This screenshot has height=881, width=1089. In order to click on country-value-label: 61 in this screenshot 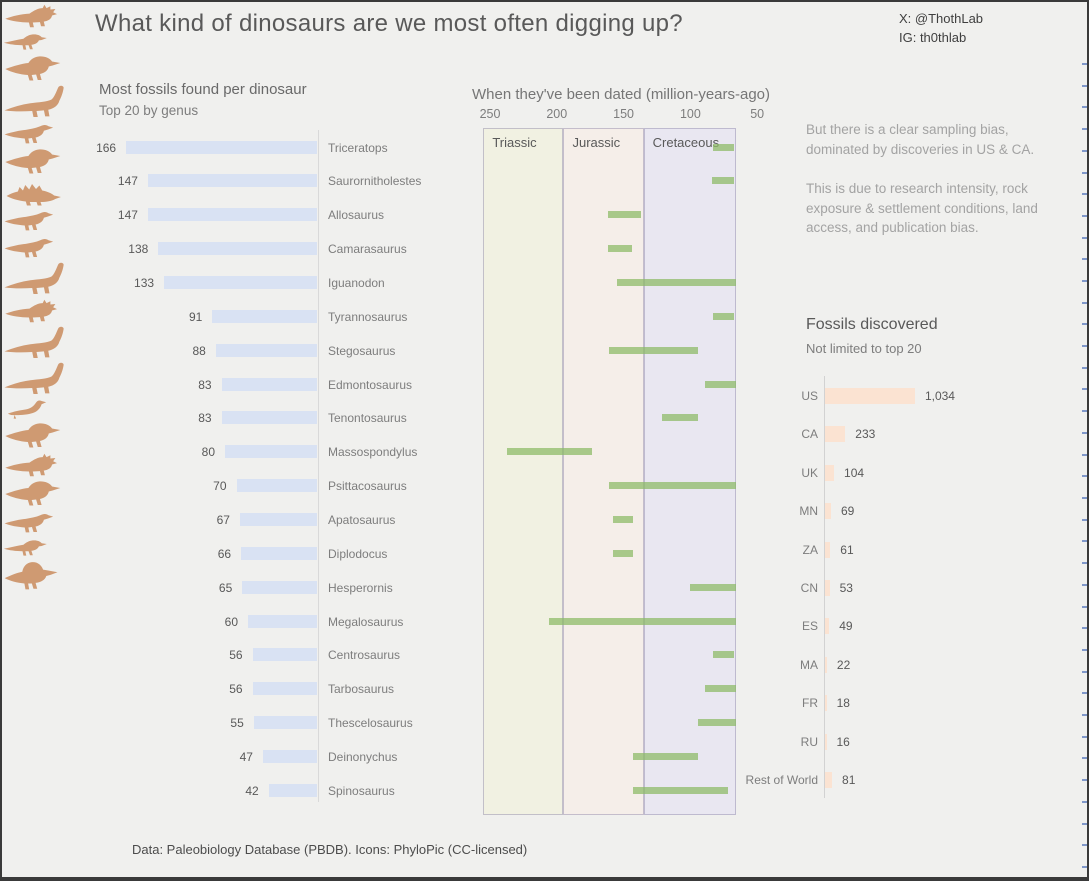, I will do `click(847, 549)`.